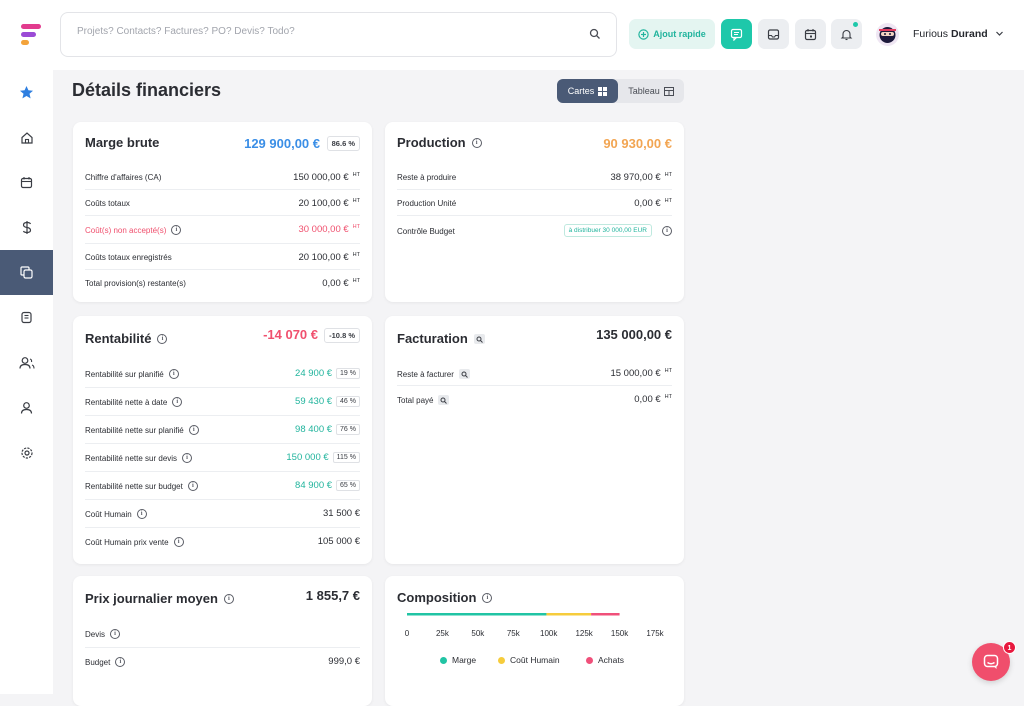 This screenshot has width=1024, height=706. What do you see at coordinates (668, 91) in the screenshot?
I see `table-icon` at bounding box center [668, 91].